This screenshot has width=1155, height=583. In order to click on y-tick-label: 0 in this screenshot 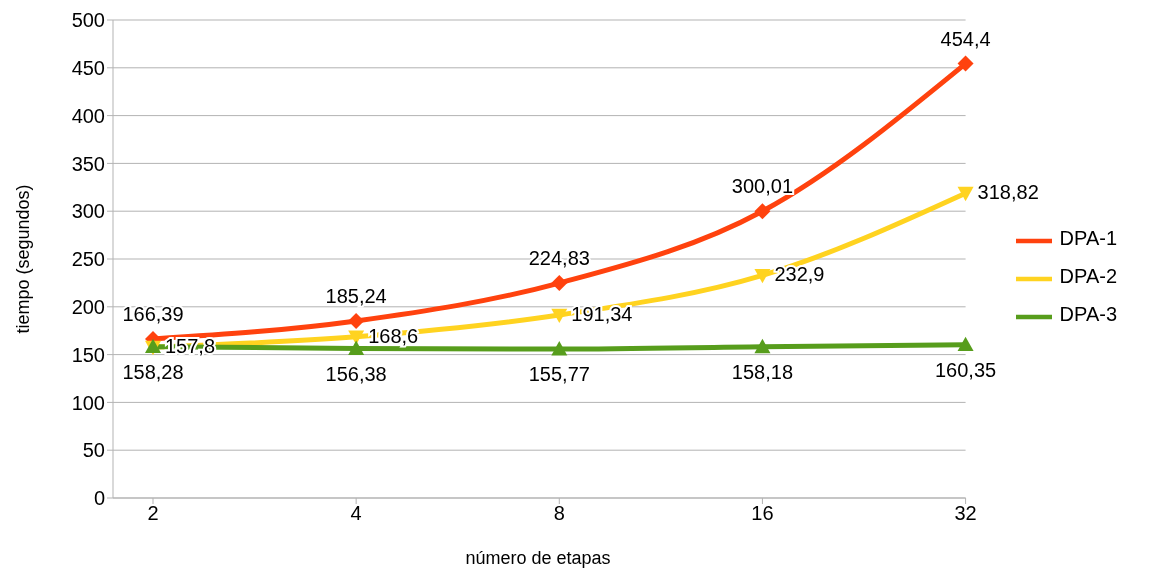, I will do `click(99, 498)`.